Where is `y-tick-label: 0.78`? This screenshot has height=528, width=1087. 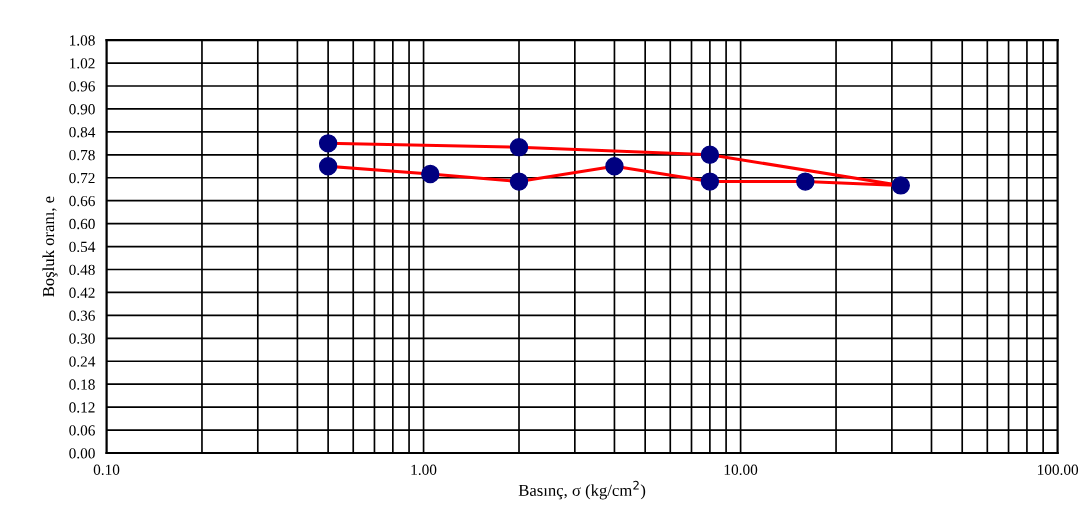 y-tick-label: 0.78 is located at coordinates (82, 155).